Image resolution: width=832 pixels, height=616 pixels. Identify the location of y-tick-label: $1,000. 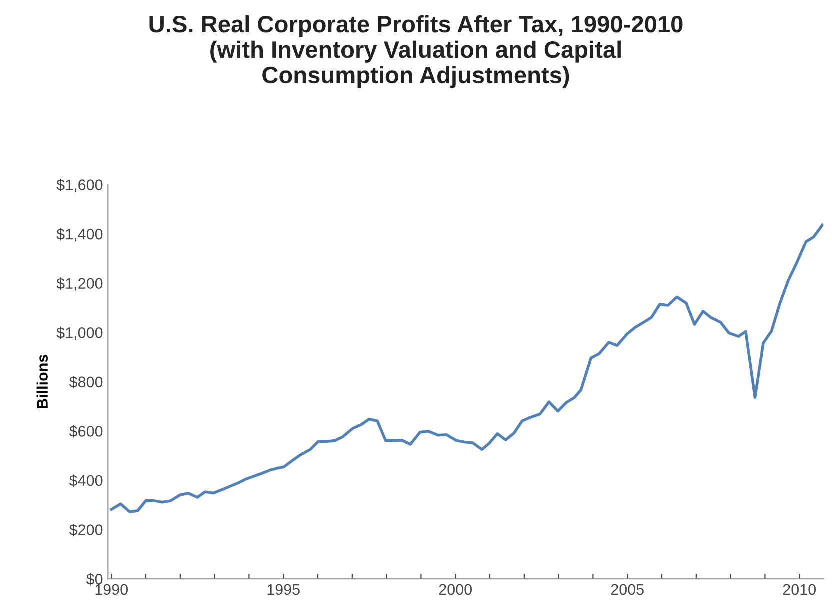
(79, 333).